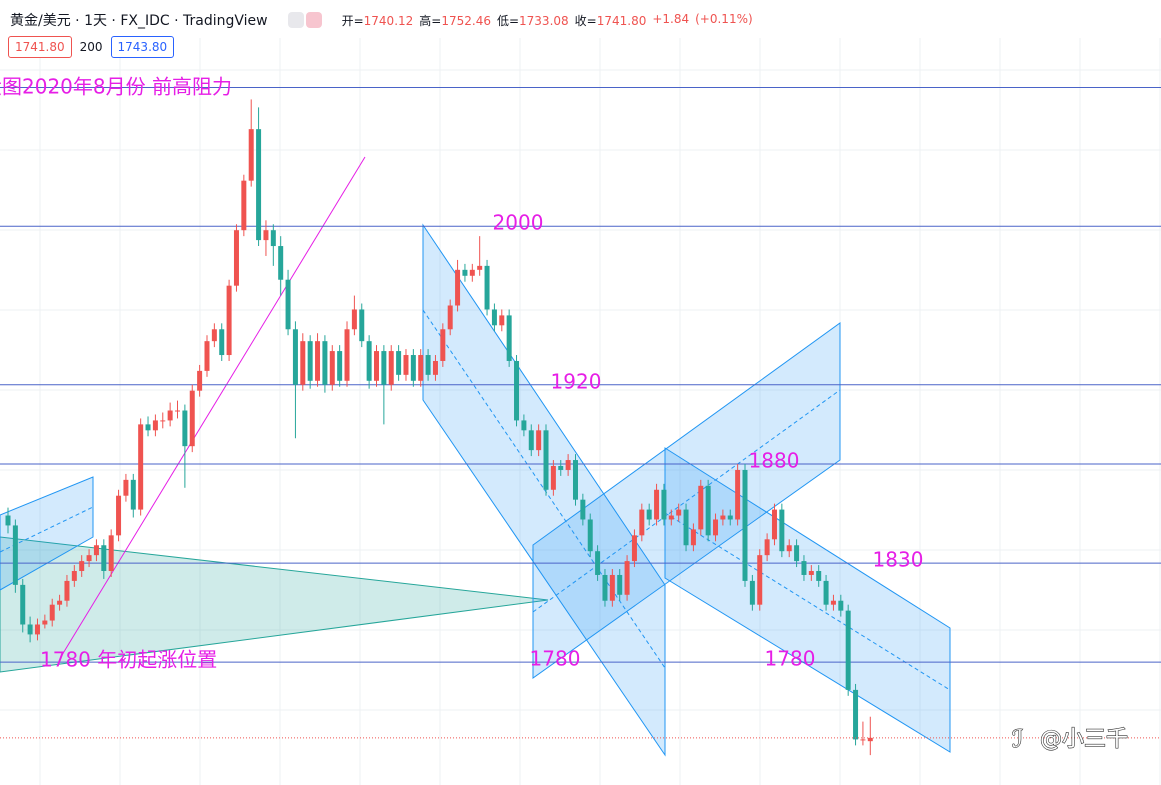 This screenshot has height=785, width=1161. Describe the element at coordinates (671, 18) in the screenshot. I see `change: +1.84` at that location.